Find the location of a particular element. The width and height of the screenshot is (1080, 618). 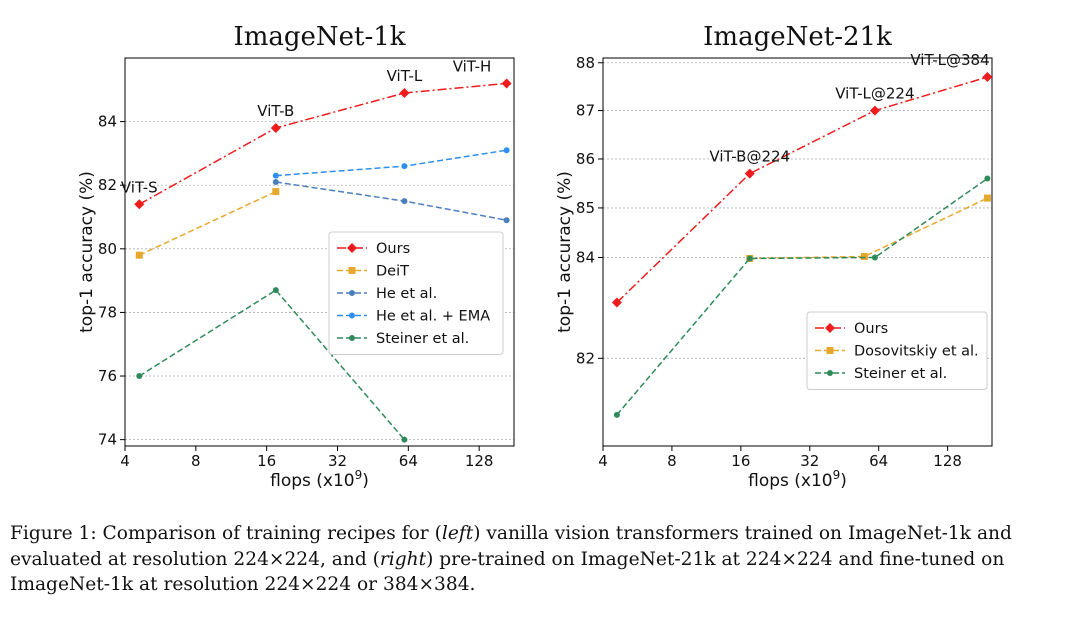

y-tick-label: 78 is located at coordinates (107, 312).